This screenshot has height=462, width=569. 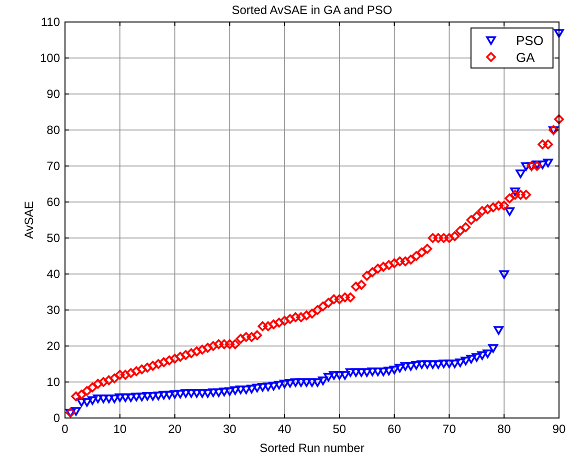 I want to click on y-tick-label: 20, so click(x=53, y=346).